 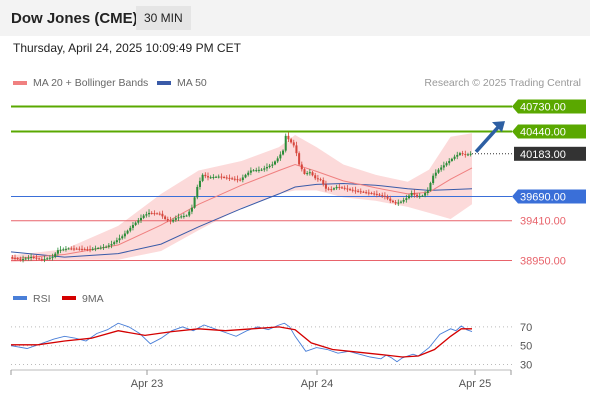 What do you see at coordinates (543, 107) in the screenshot?
I see `level-label-40730-00: 40730.00` at bounding box center [543, 107].